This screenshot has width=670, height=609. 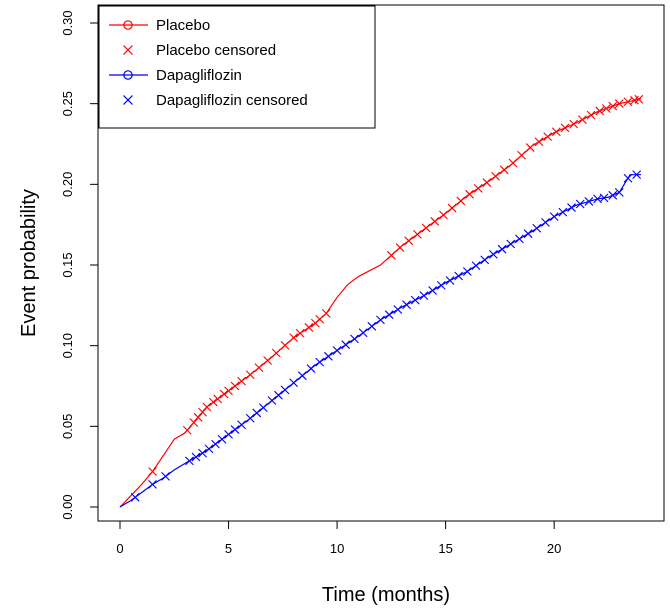 I want to click on x-tick-label: 0, so click(x=119, y=548).